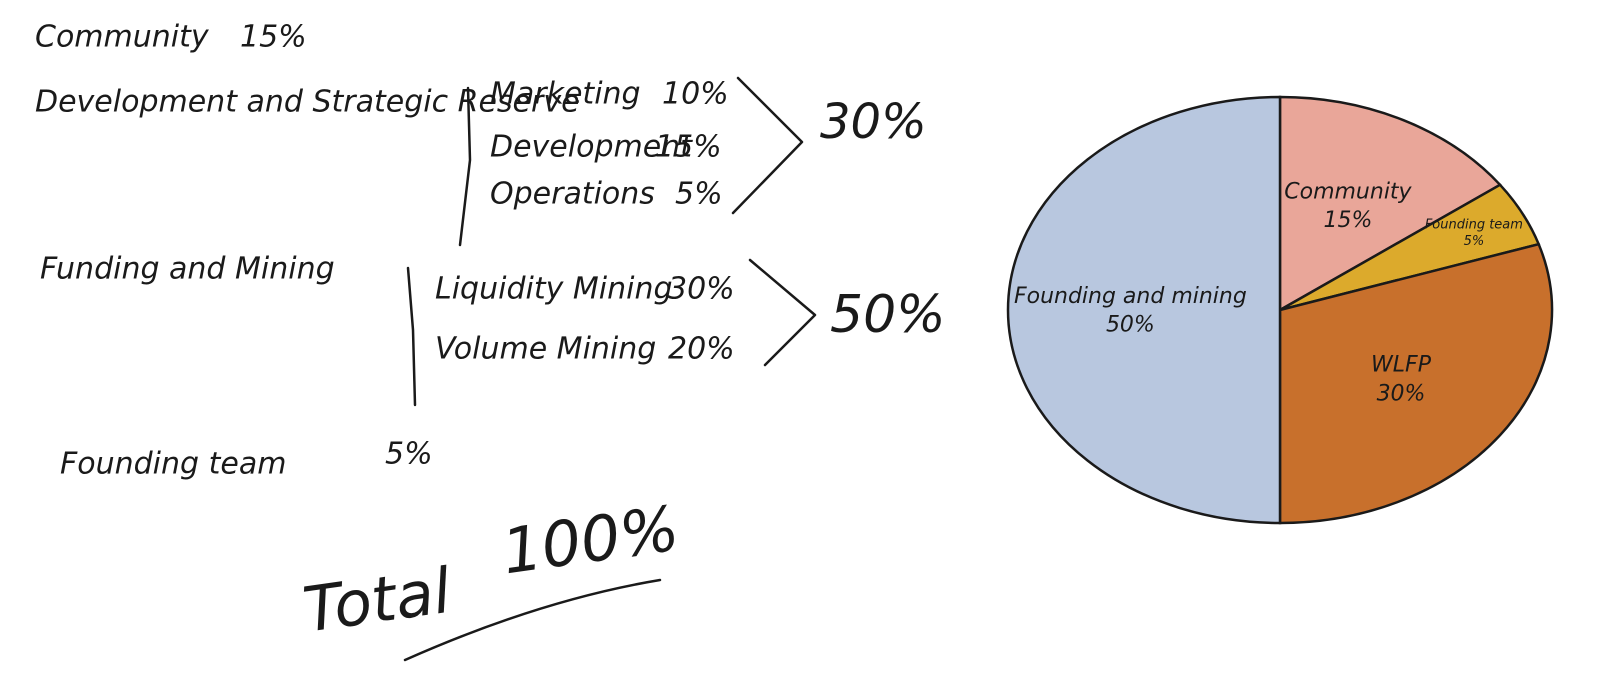  What do you see at coordinates (591, 147) in the screenshot?
I see `item-label: Development` at bounding box center [591, 147].